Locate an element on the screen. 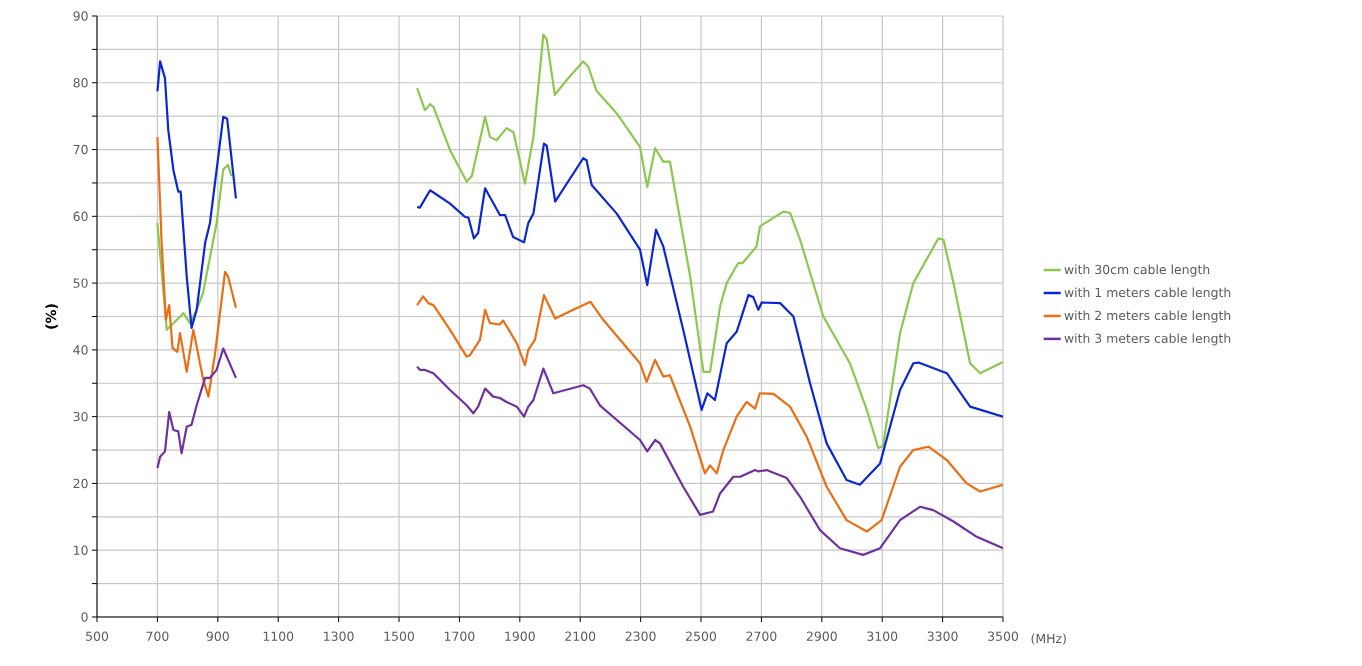 The image size is (1362, 666). x-tick-label: 2700 is located at coordinates (761, 636).